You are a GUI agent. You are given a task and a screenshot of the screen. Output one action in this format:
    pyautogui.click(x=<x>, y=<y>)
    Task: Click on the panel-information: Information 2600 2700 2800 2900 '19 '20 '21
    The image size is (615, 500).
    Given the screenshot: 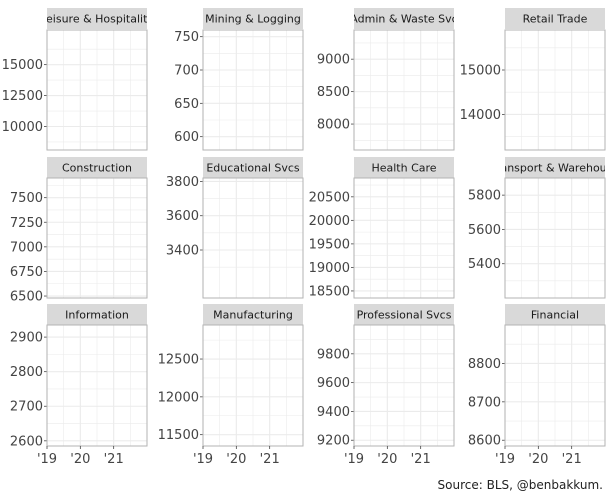 What is the action you would take?
    pyautogui.click(x=79, y=385)
    